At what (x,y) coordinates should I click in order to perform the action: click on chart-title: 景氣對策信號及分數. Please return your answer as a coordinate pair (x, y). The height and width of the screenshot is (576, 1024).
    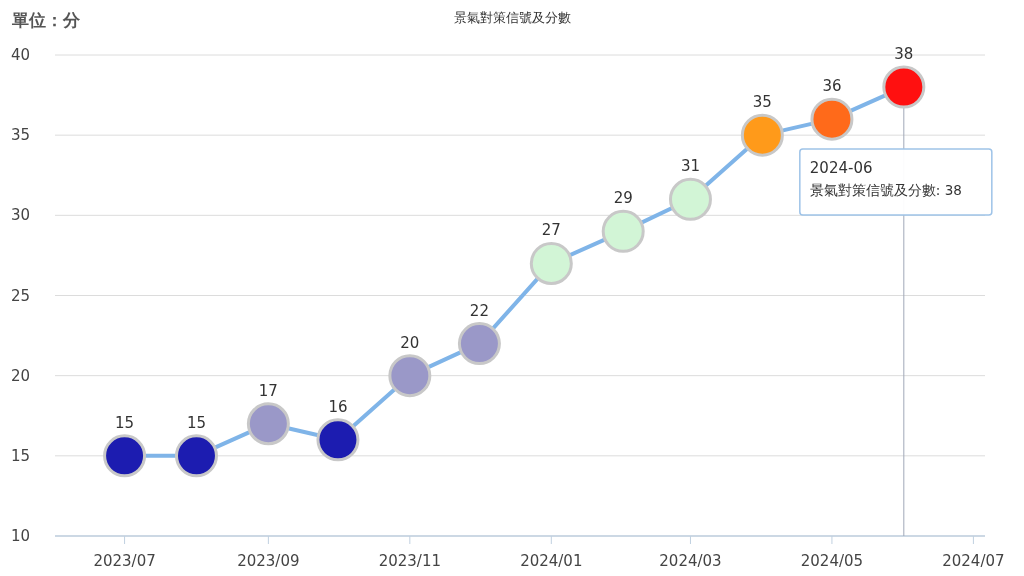
    Looking at the image, I should click on (512, 17).